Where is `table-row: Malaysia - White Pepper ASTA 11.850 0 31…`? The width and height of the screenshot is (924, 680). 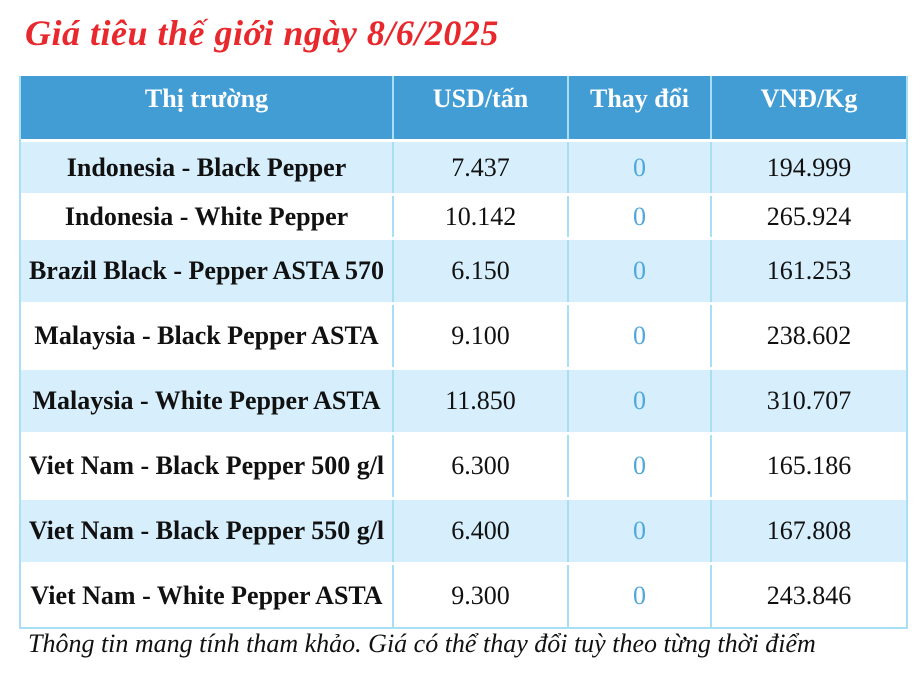
table-row: Malaysia - White Pepper ASTA 11.850 0 31… is located at coordinates (463, 399).